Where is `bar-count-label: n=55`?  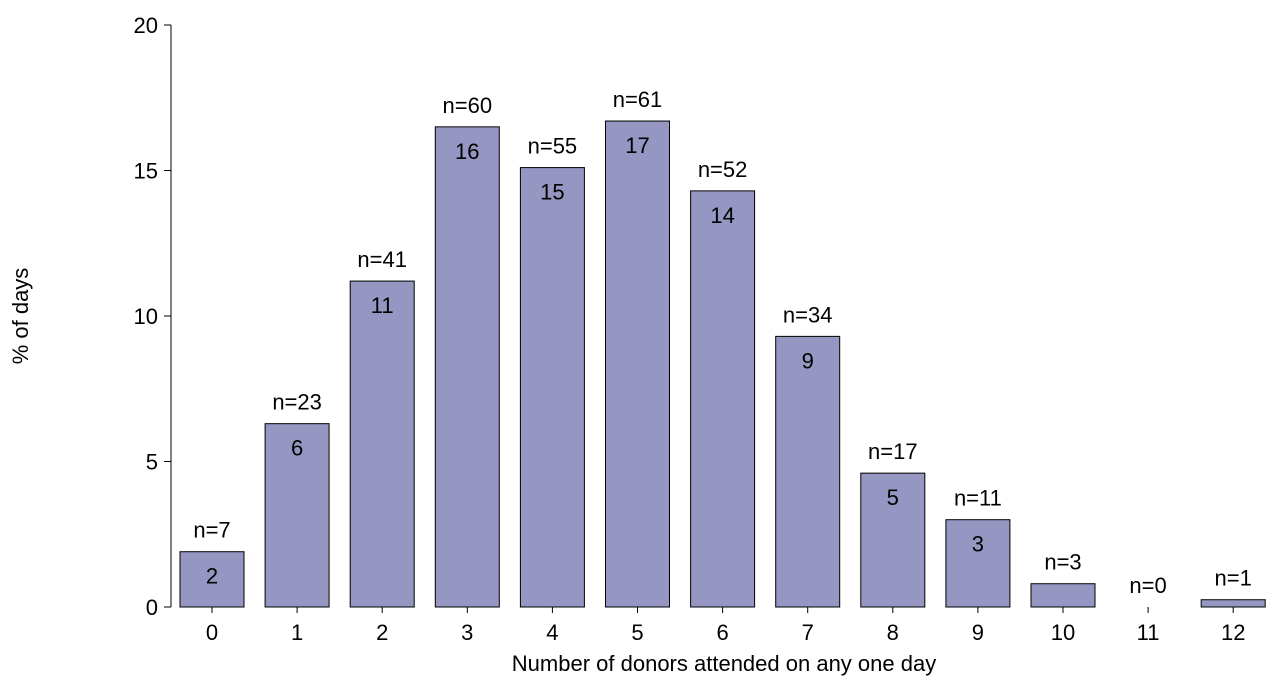 bar-count-label: n=55 is located at coordinates (553, 146).